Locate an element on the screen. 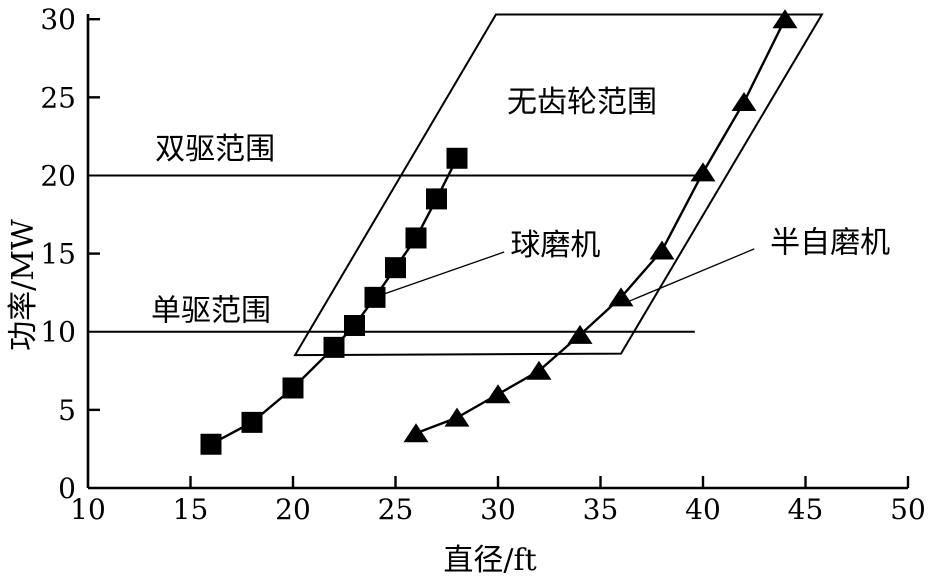  x-tick-label: 50 is located at coordinates (908, 509).